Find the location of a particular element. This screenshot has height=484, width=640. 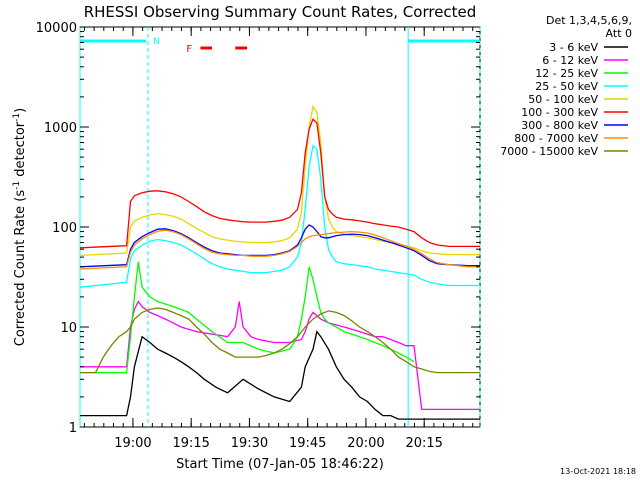

x-tick-label: 20:15 is located at coordinates (423, 443).